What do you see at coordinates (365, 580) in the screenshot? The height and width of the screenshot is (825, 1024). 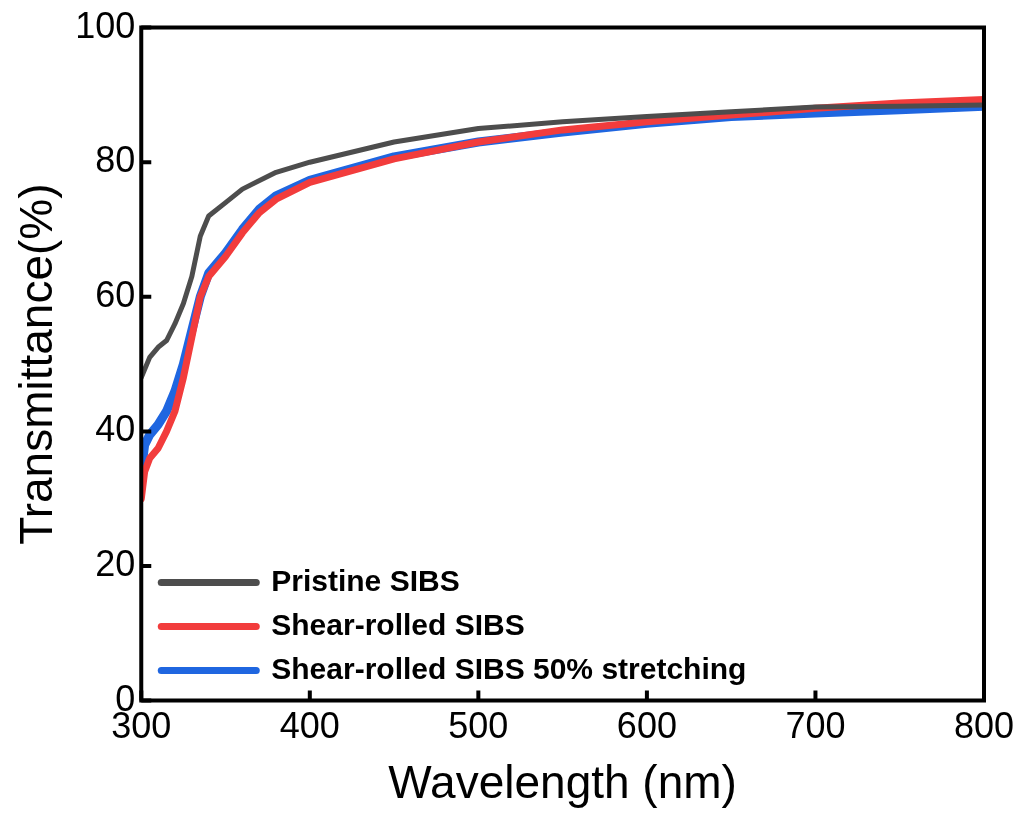 I see `legend-label: Pristine SIBS` at bounding box center [365, 580].